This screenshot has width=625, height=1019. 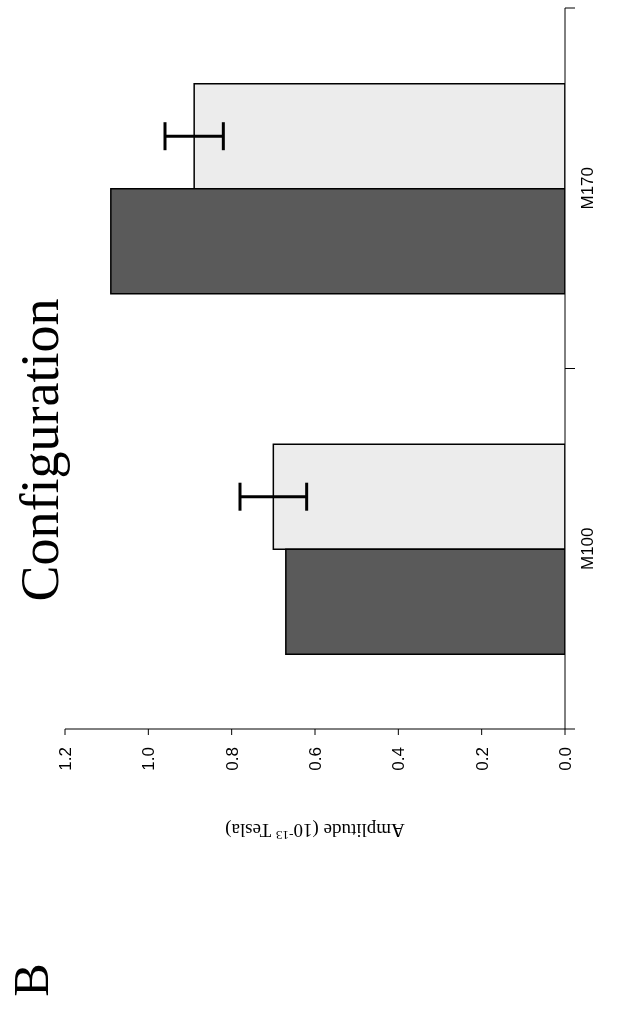 What do you see at coordinates (30, 980) in the screenshot?
I see `text: B` at bounding box center [30, 980].